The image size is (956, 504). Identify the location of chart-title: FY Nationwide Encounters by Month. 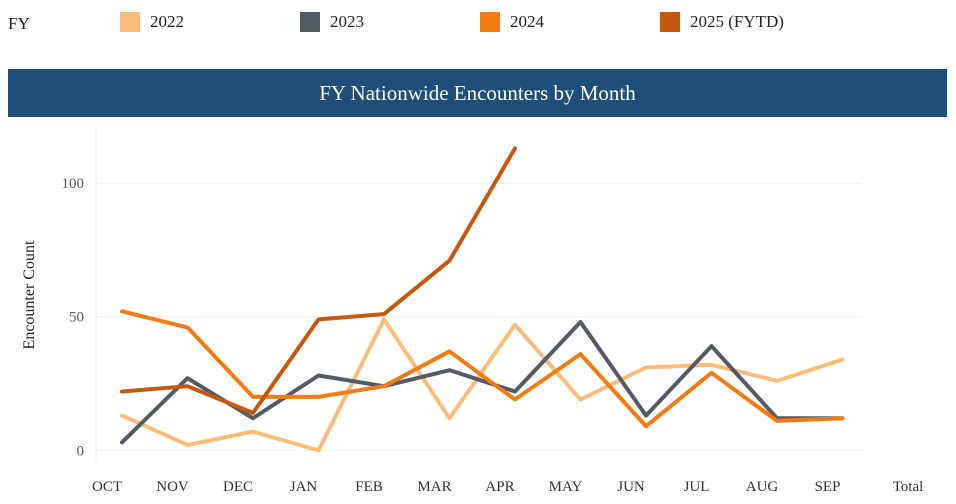
(477, 92).